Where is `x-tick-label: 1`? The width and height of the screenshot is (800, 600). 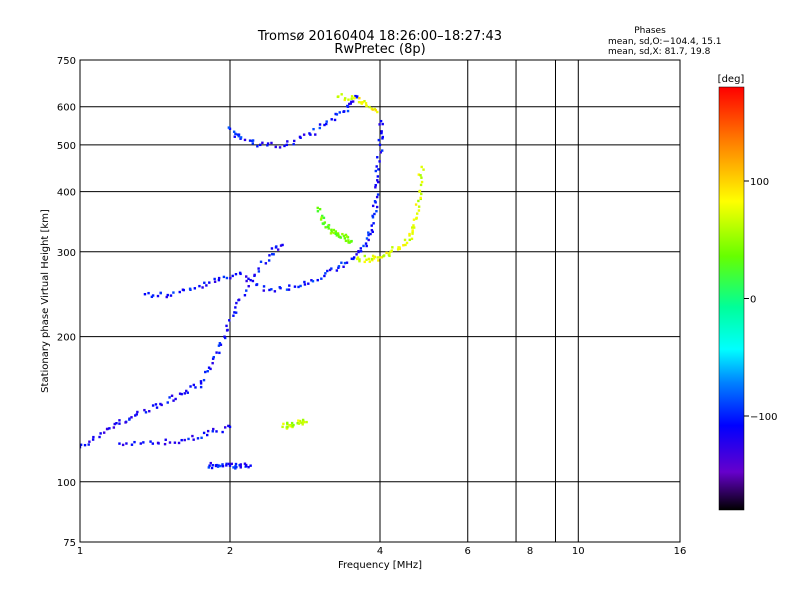
x-tick-label: 1 is located at coordinates (80, 551).